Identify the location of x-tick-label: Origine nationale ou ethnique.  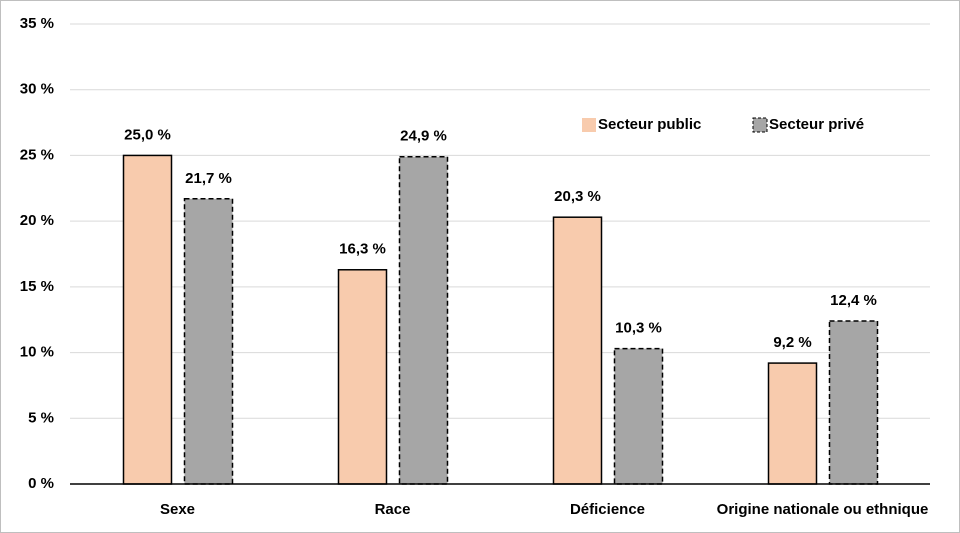
(823, 509).